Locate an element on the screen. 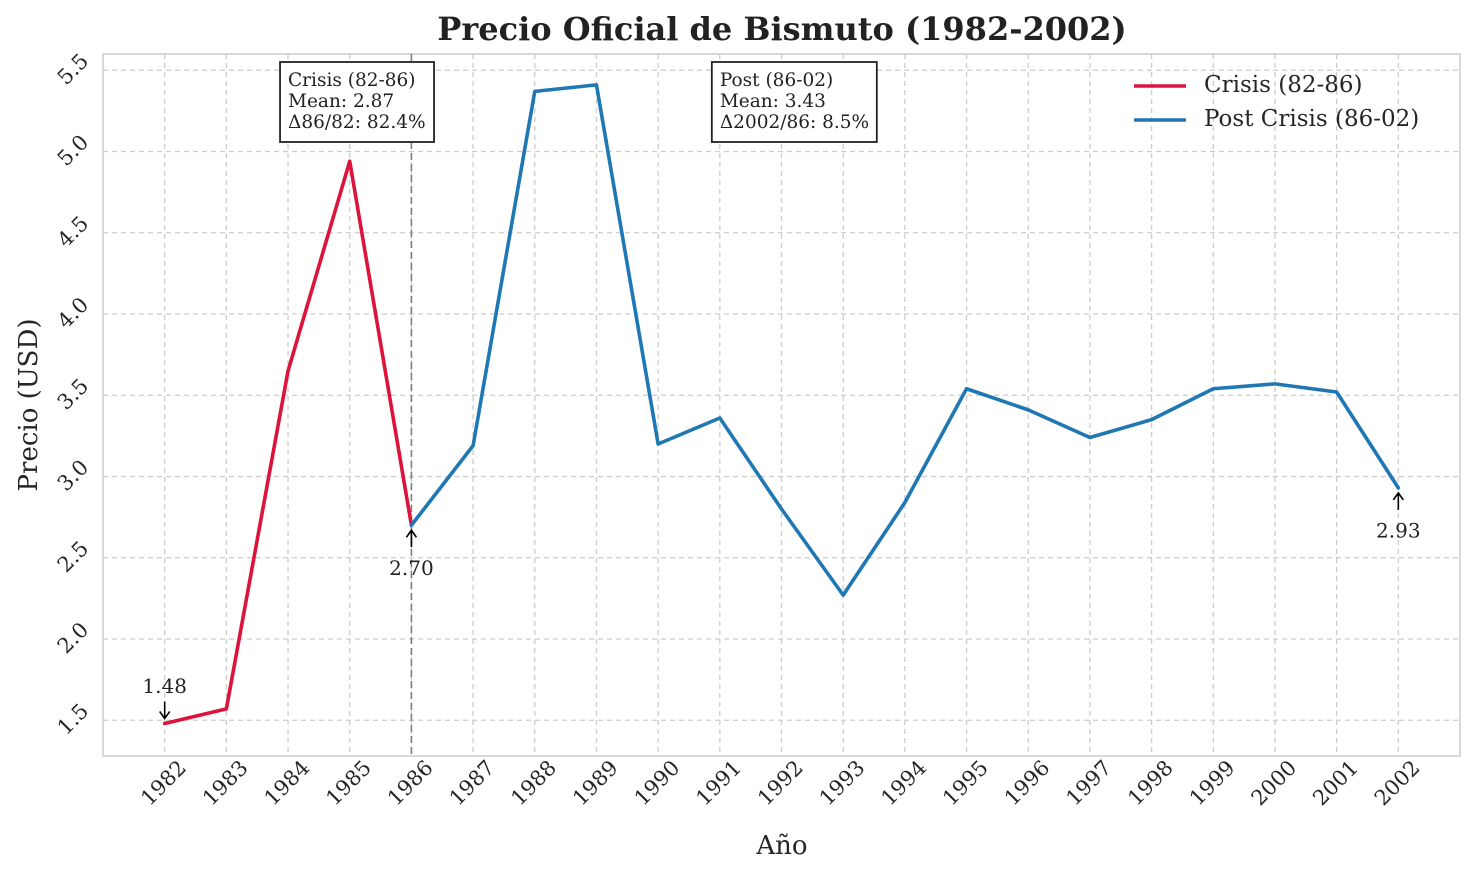 Image resolution: width=1476 pixels, height=876 pixels. y-tick-label: 3.0 is located at coordinates (73, 475).